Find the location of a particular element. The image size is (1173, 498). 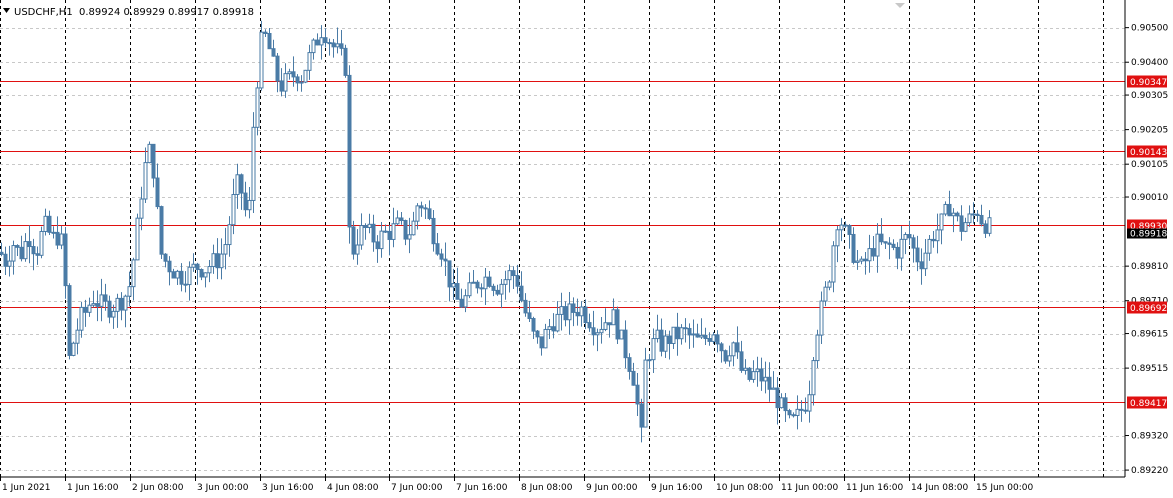

time-tick-label: 4 Jun 08:00 is located at coordinates (353, 488).